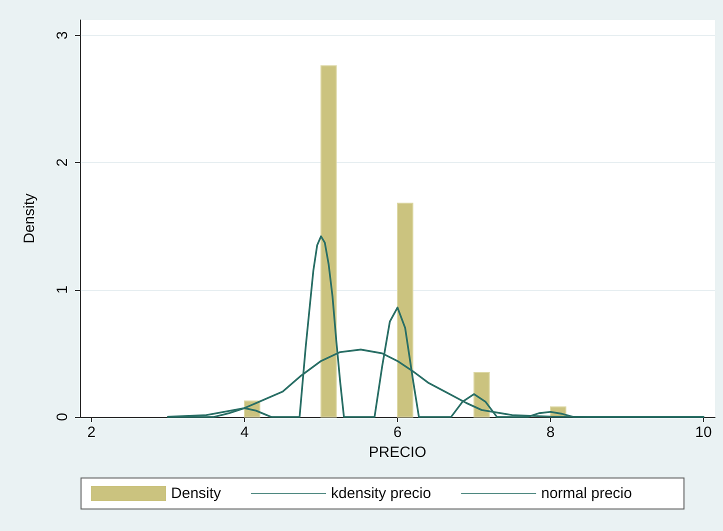 The image size is (723, 531). I want to click on y-tick-label: 2, so click(62, 162).